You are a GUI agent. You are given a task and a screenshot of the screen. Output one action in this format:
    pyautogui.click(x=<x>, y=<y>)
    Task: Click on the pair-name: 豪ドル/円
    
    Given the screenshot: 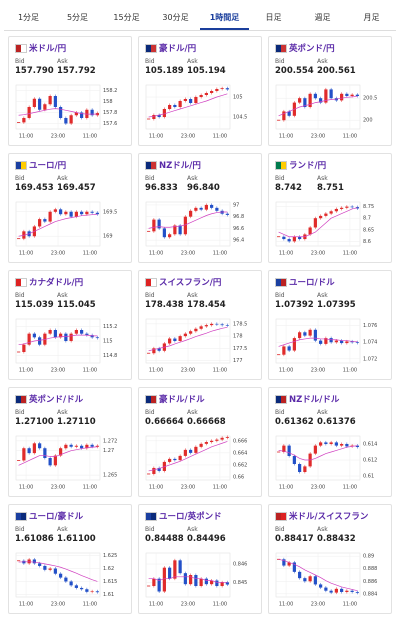 What is the action you would take?
    pyautogui.click(x=178, y=49)
    